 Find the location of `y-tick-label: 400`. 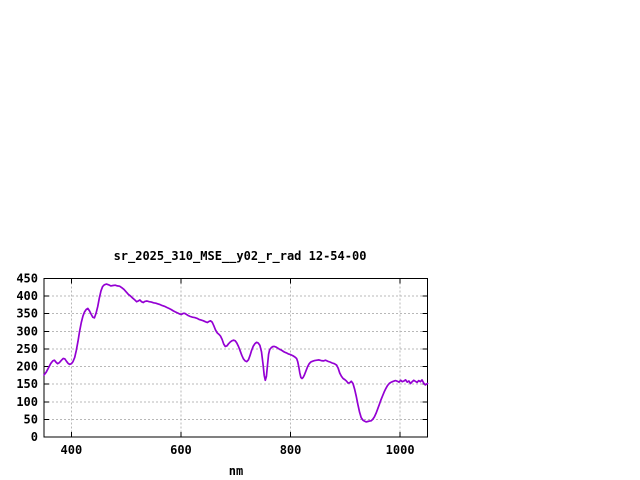

y-tick-label: 400 is located at coordinates (27, 296).